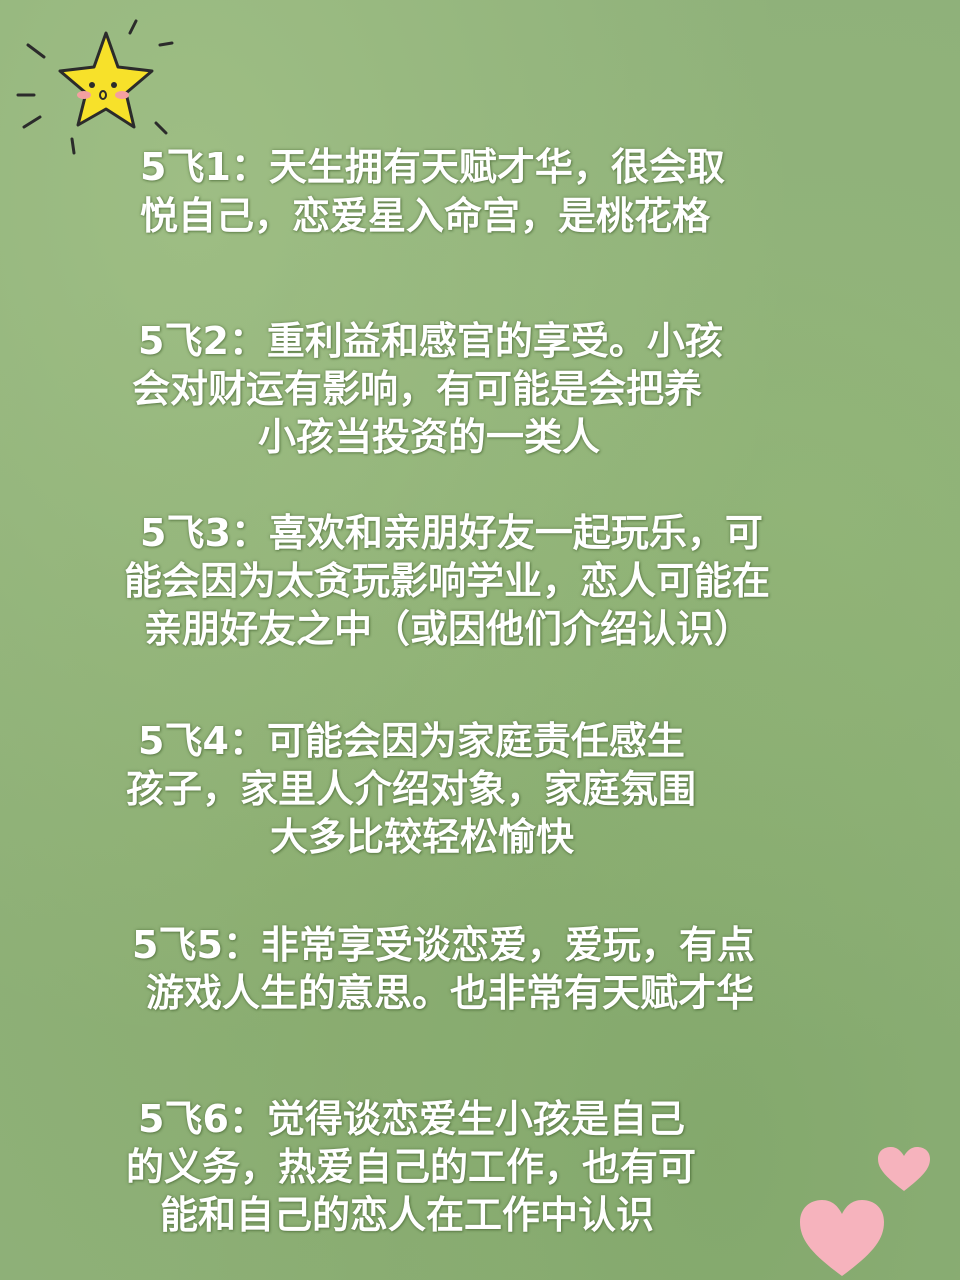 The height and width of the screenshot is (1280, 960). What do you see at coordinates (443, 945) in the screenshot?
I see `entry-5-line-1: 5飞5：非常享受谈恋爱，爱玩，有点` at bounding box center [443, 945].